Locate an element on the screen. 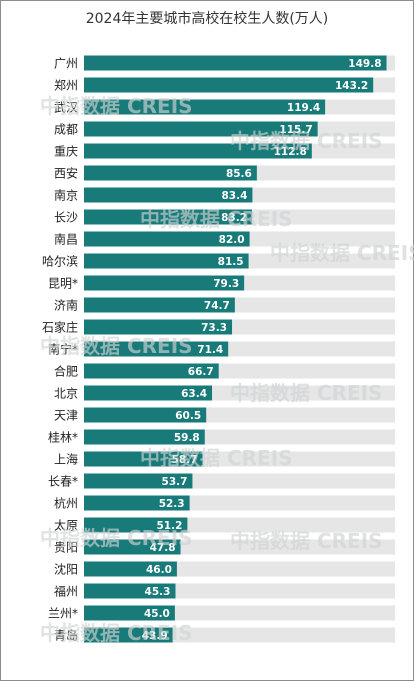  data-label: 74.7 is located at coordinates (217, 306).